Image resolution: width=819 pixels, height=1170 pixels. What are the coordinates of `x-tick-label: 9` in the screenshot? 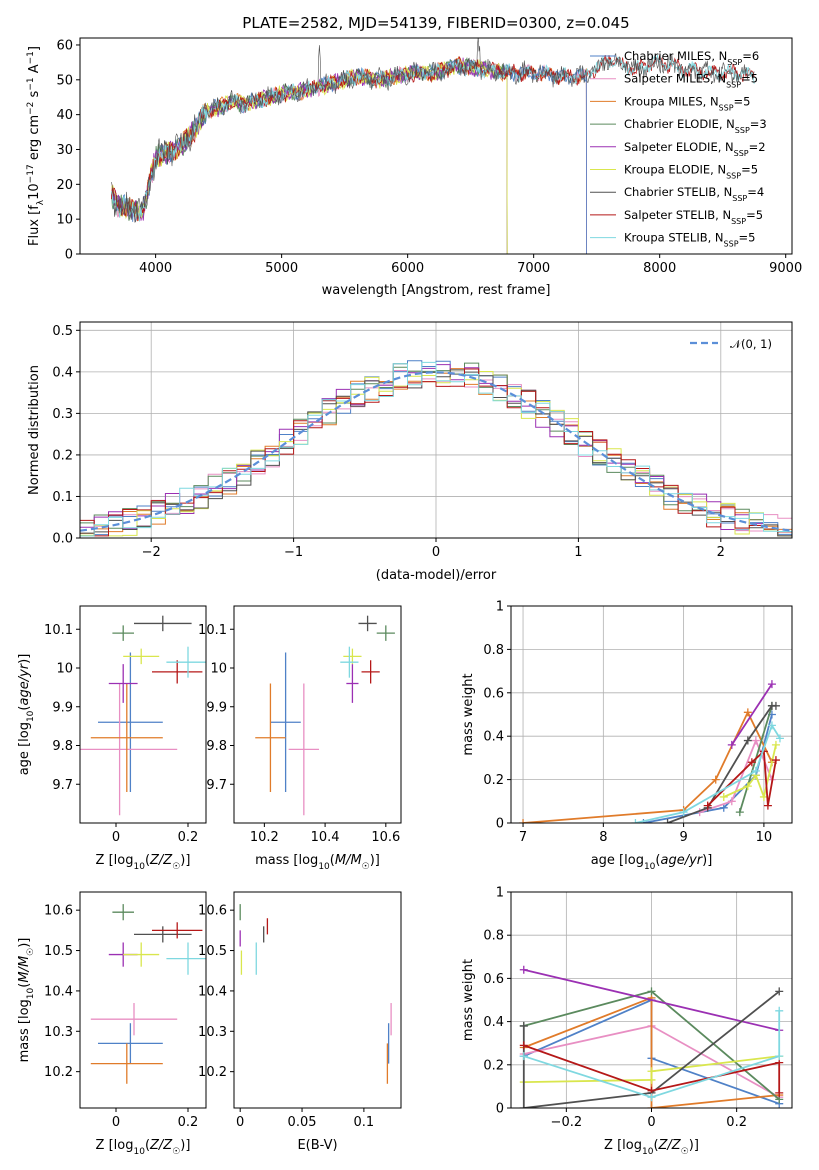 It's located at (683, 837).